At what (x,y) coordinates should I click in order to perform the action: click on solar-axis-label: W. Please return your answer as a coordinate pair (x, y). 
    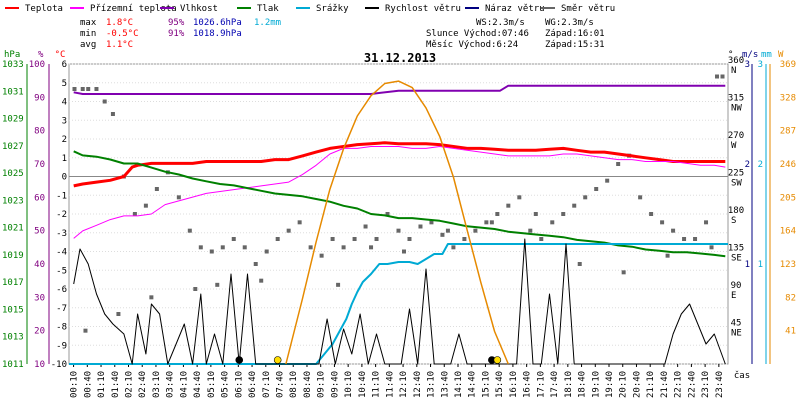
    Looking at the image, I should click on (781, 55).